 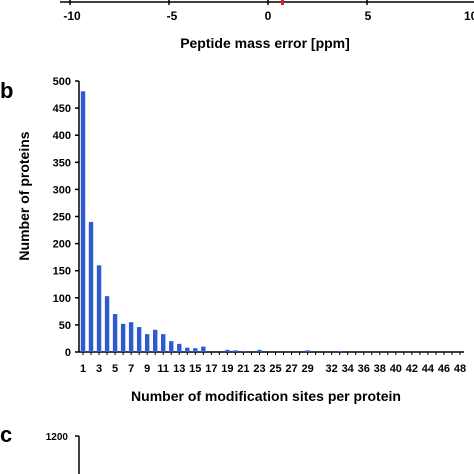 I want to click on y-axis-label: Number of proteins, so click(x=24, y=195).